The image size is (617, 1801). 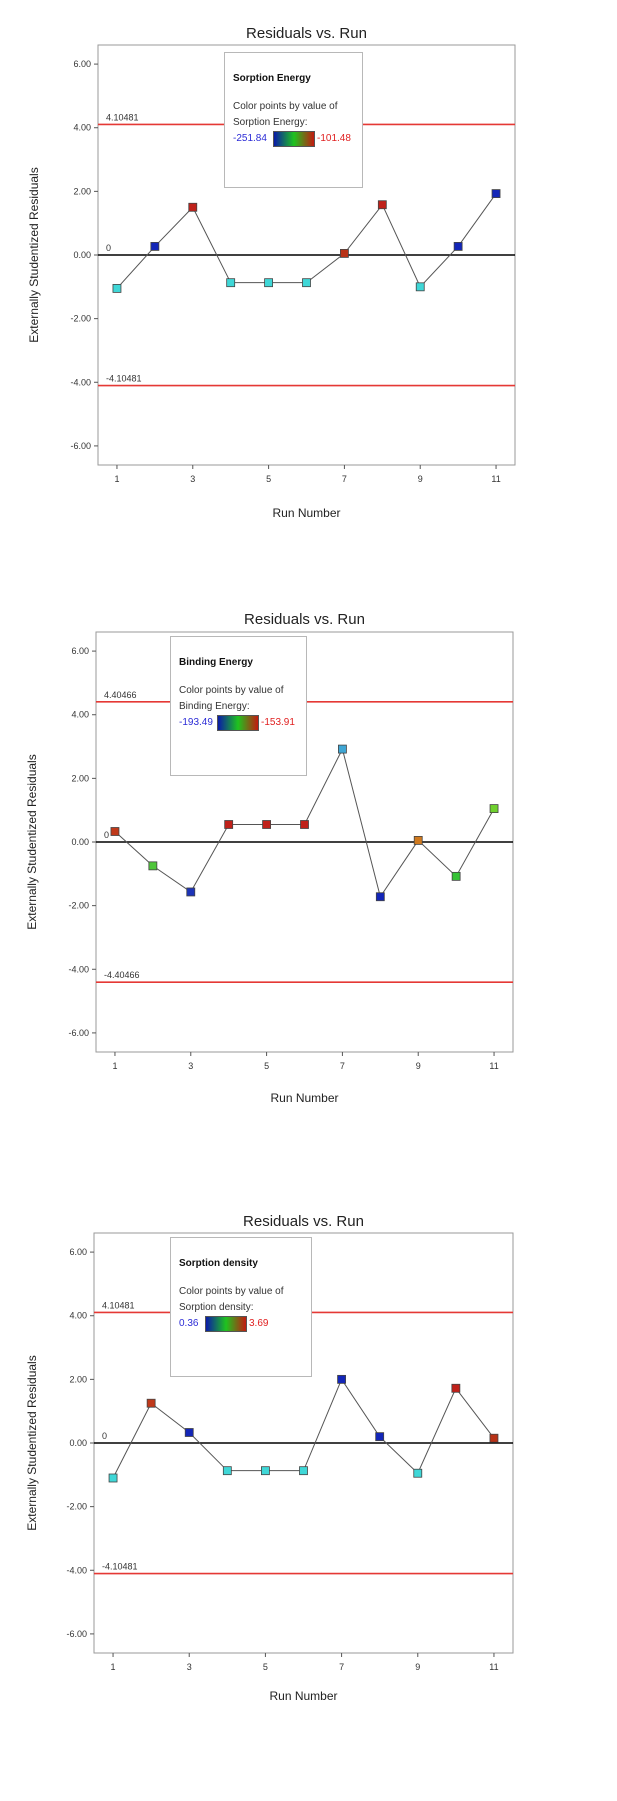 What do you see at coordinates (80, 319) in the screenshot?
I see `y-tick-label: -2.00` at bounding box center [80, 319].